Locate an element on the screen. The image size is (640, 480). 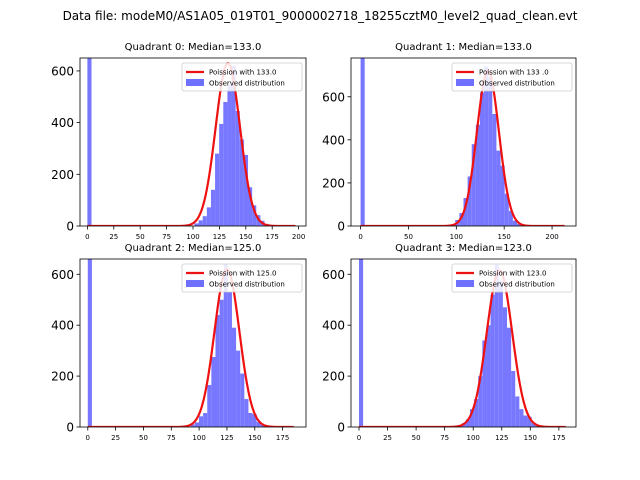
legend: Poission with 125.0 Observed distribution is located at coordinates (242, 278).